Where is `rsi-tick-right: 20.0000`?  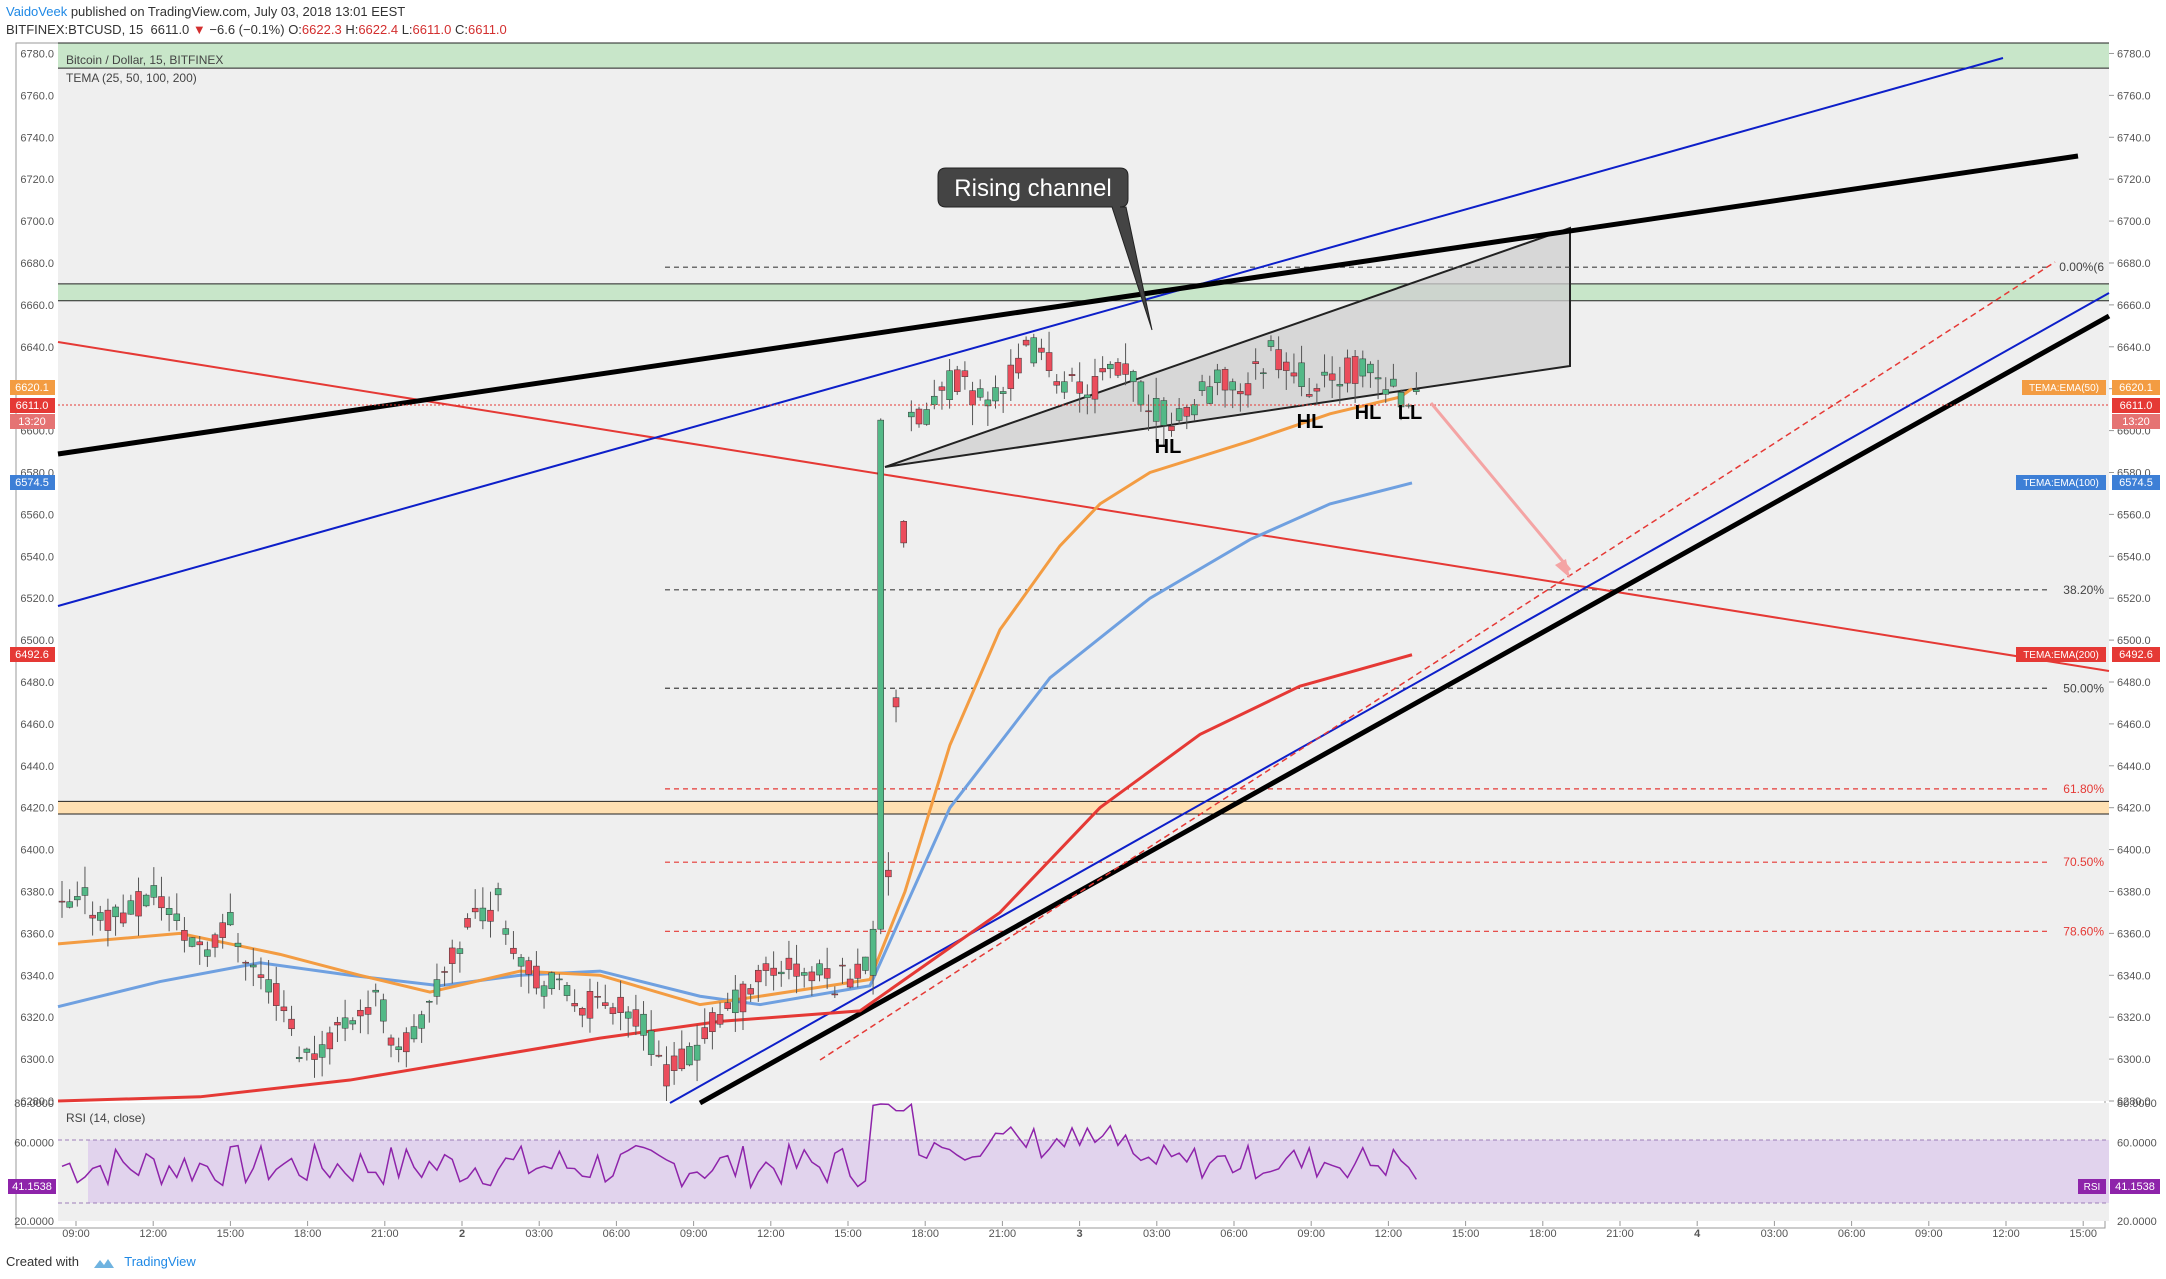
rsi-tick-right: 20.0000 is located at coordinates (2137, 1222).